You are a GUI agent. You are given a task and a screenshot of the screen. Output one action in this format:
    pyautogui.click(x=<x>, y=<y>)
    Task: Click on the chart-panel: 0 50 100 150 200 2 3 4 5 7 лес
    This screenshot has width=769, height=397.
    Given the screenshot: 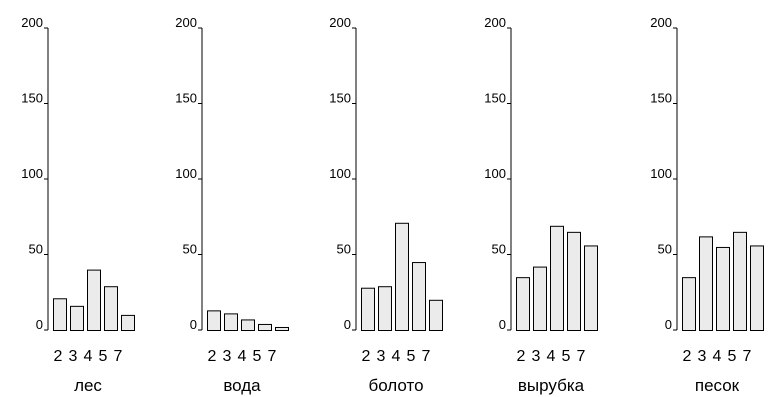 What is the action you would take?
    pyautogui.click(x=78, y=205)
    